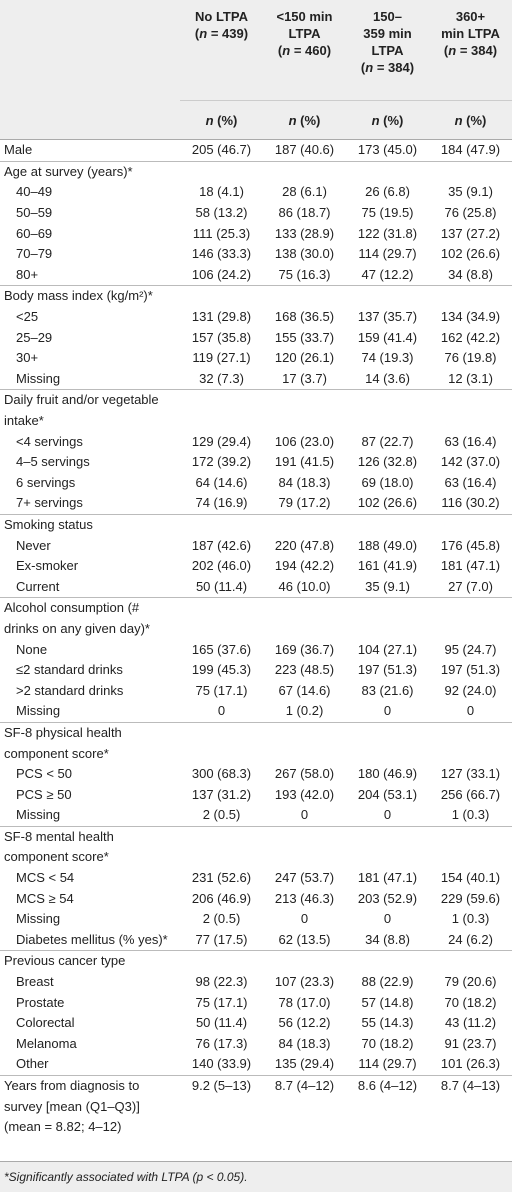 This screenshot has height=1193, width=512. I want to click on row-label: Melanoma, so click(46, 1043).